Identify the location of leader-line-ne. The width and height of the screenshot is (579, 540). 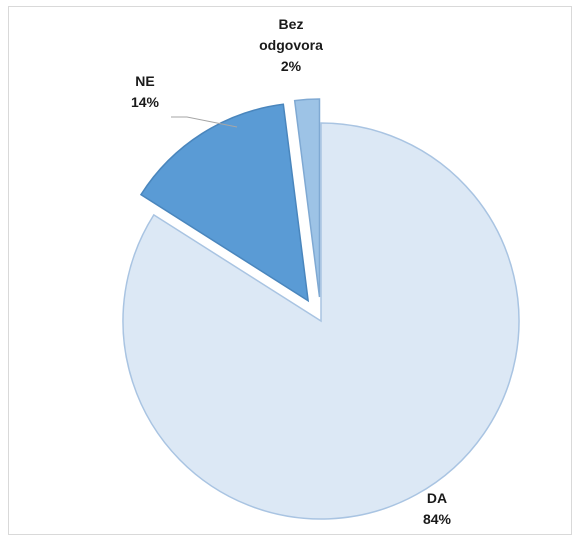
(204, 122).